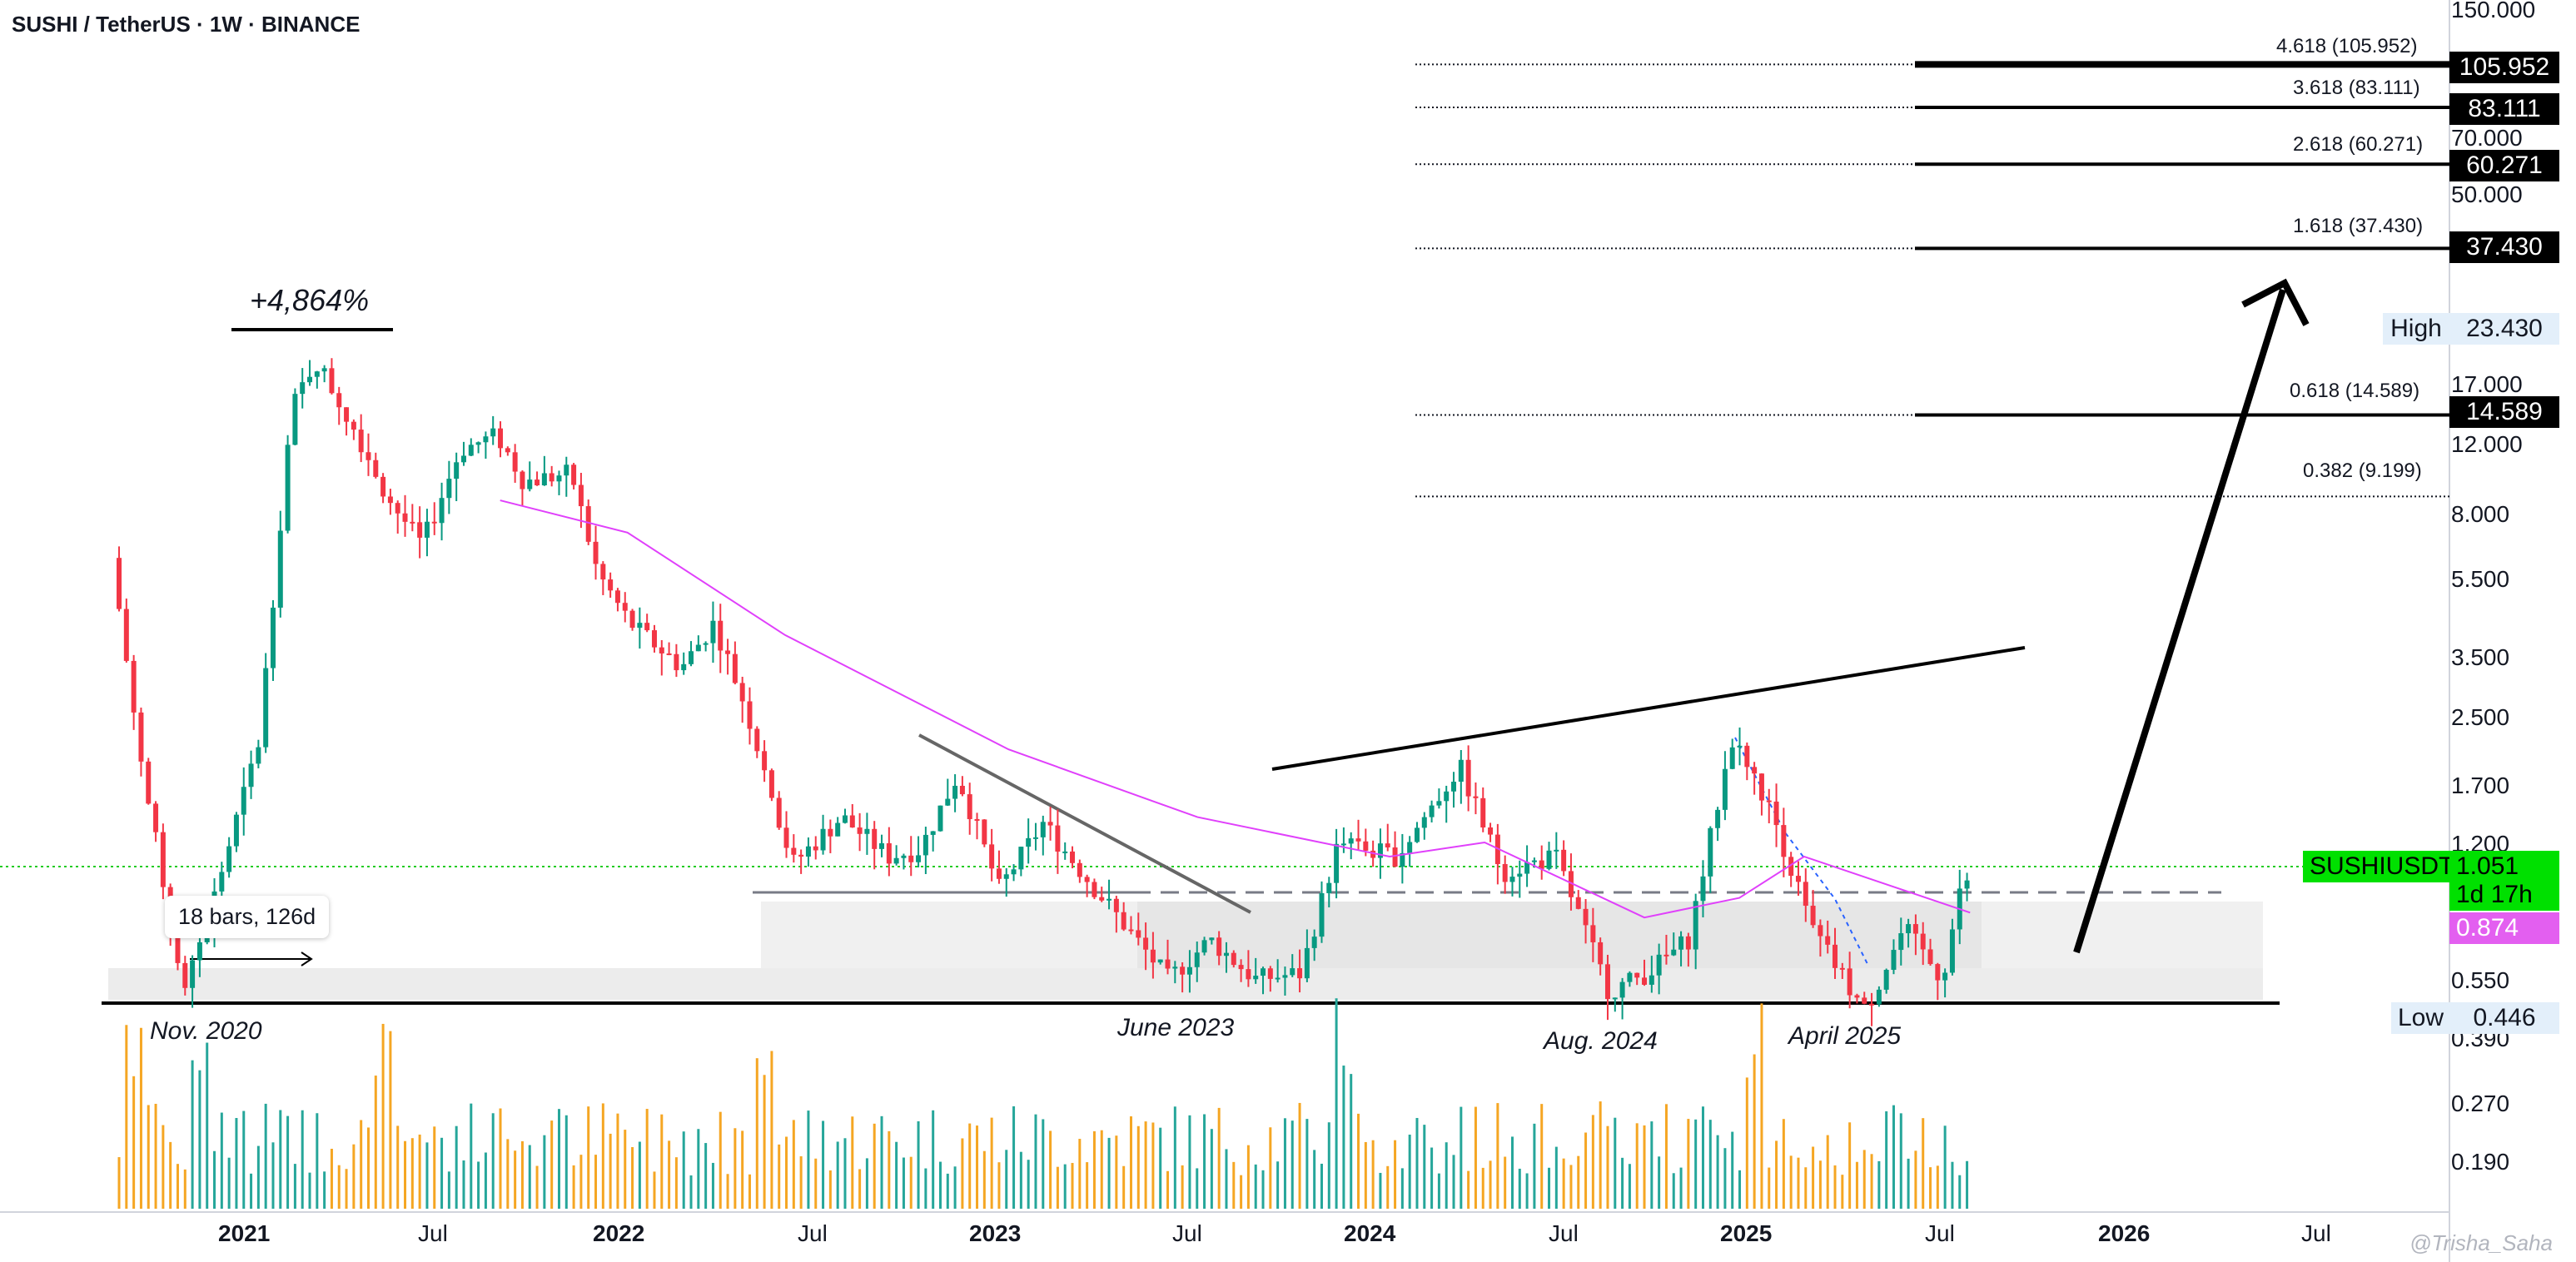 The image size is (2576, 1262). I want to click on annotation-april-2025: April 2025, so click(1845, 1036).